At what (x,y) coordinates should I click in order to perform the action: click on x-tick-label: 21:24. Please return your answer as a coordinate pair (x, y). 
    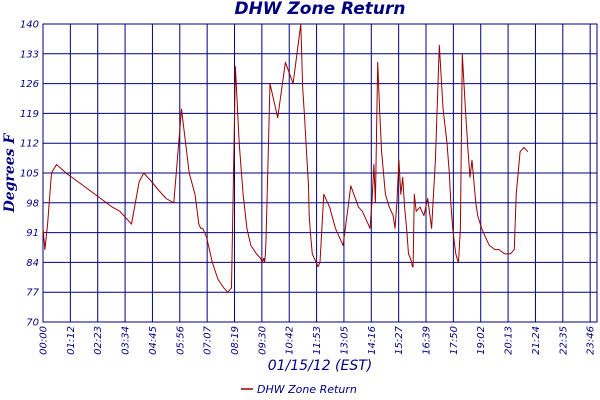
    Looking at the image, I should click on (536, 340).